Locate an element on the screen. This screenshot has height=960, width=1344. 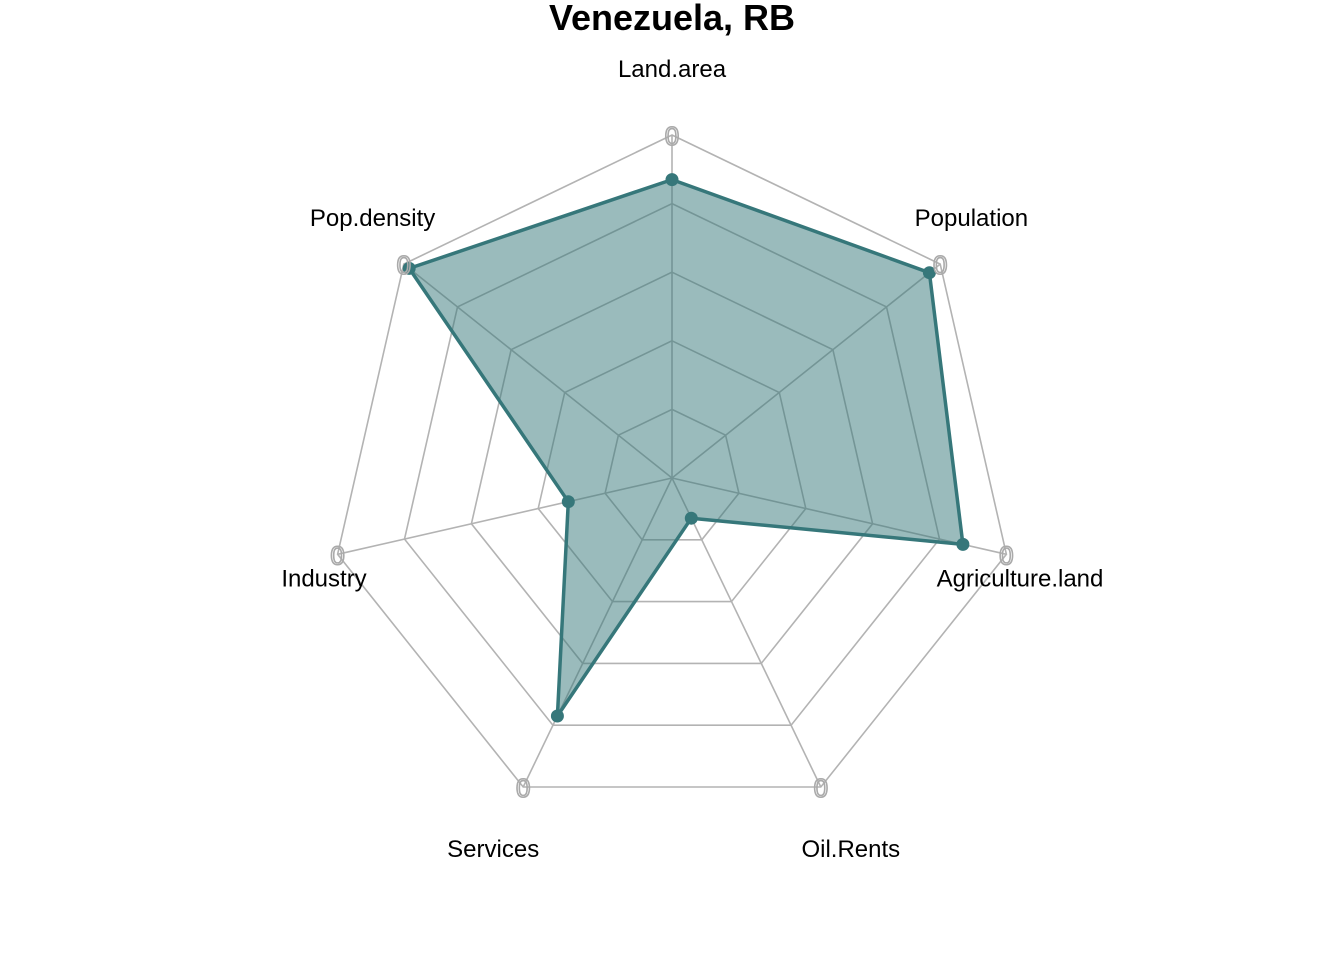
axis-label-agriculture-land: Agriculture.land is located at coordinates (1020, 578).